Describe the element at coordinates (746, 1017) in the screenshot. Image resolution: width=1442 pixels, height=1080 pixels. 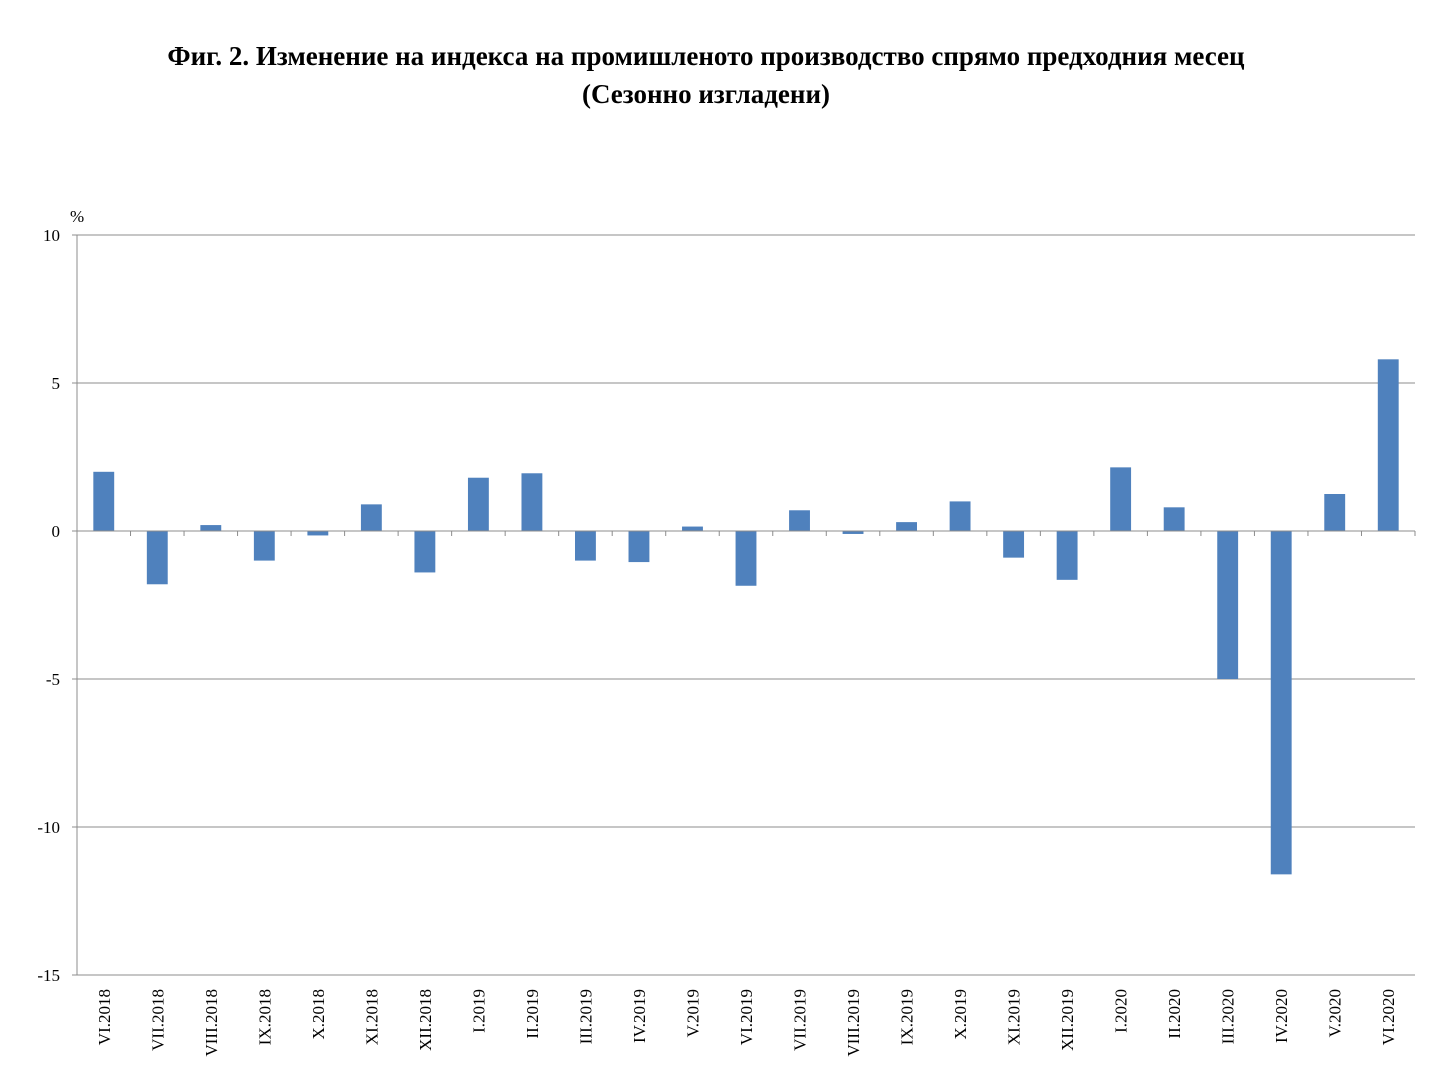
I see `x-tick-label: VI.2019` at that location.